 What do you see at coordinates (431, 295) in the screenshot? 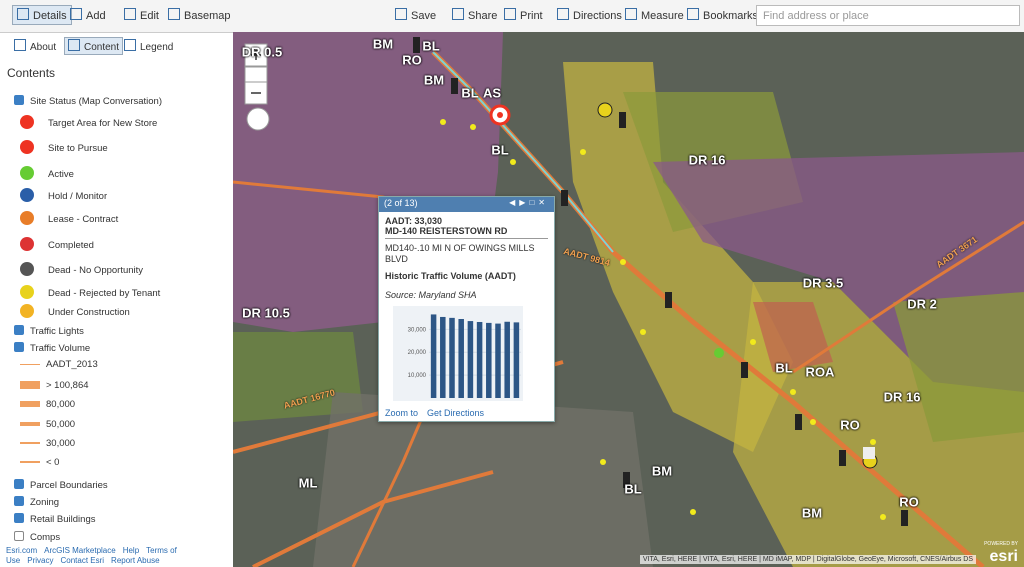
I see `chart-source: Source: Maryland SHA` at bounding box center [431, 295].